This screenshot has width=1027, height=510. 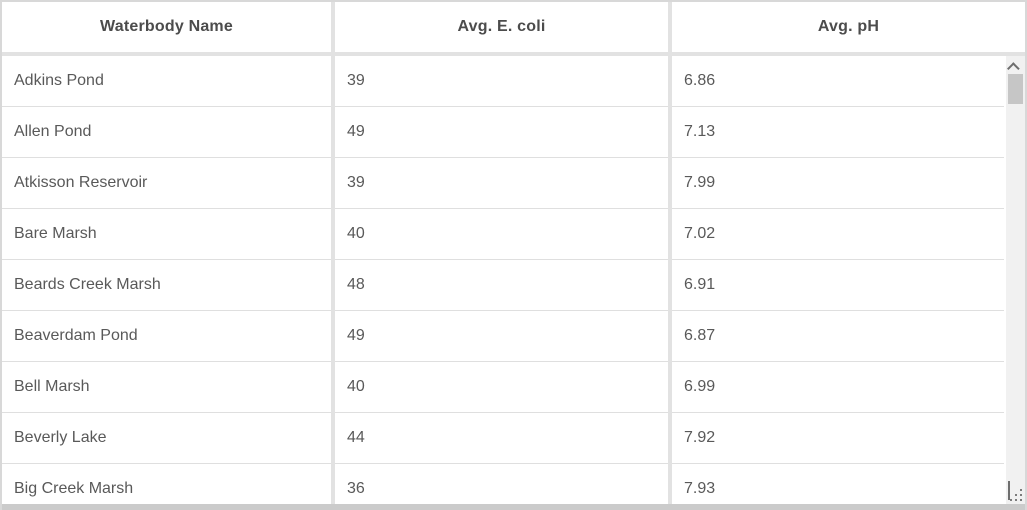 I want to click on cell-avg-ph: 7.92, so click(x=838, y=438).